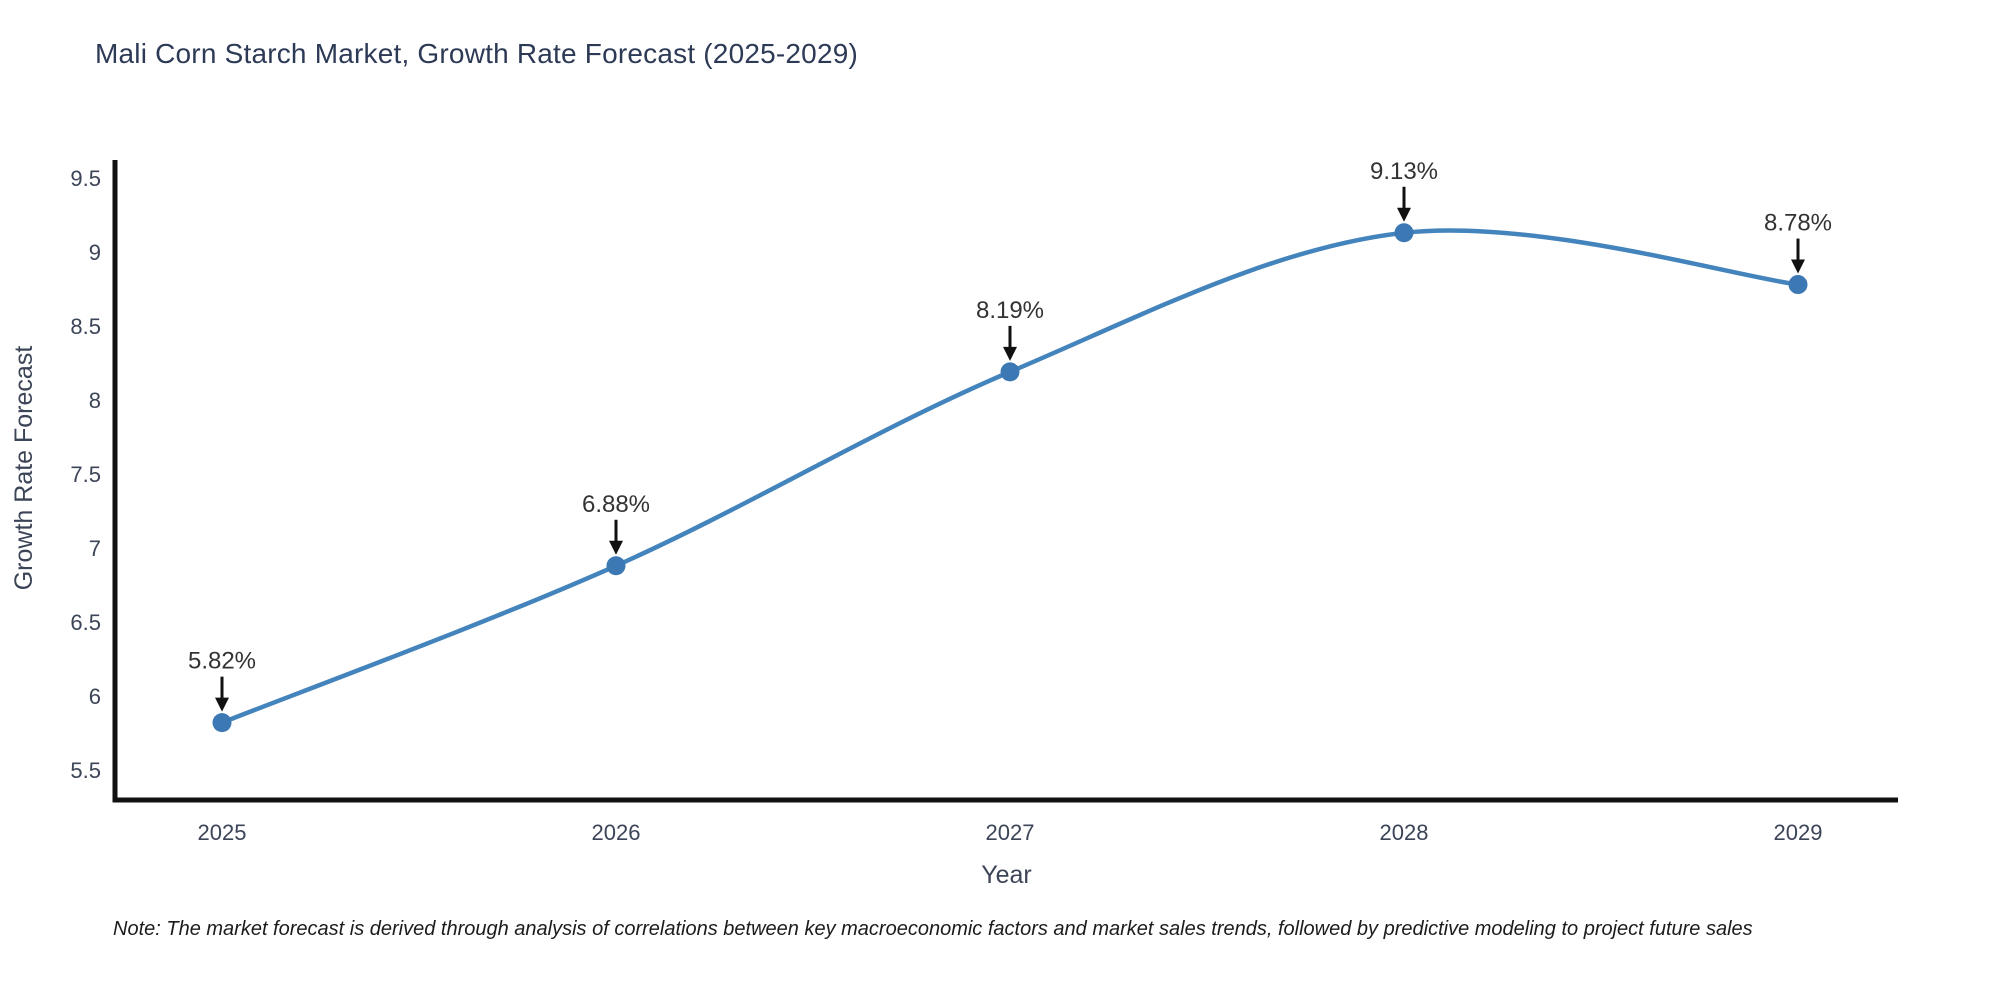 The width and height of the screenshot is (2000, 1000). Describe the element at coordinates (95, 252) in the screenshot. I see `y-tick-label: 9` at that location.